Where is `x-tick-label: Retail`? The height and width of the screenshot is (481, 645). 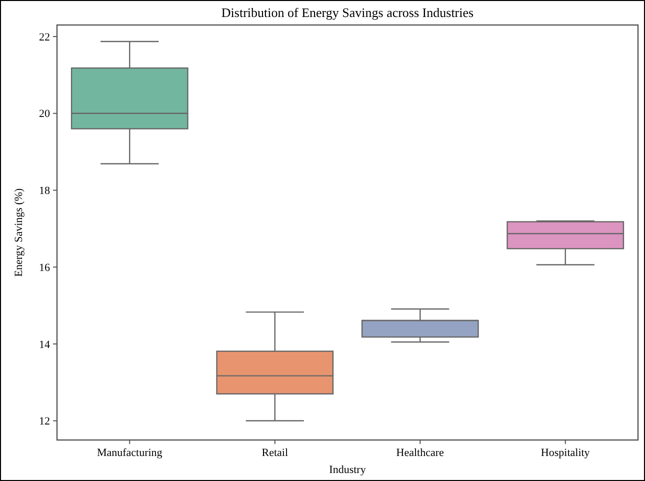 x-tick-label: Retail is located at coordinates (275, 453).